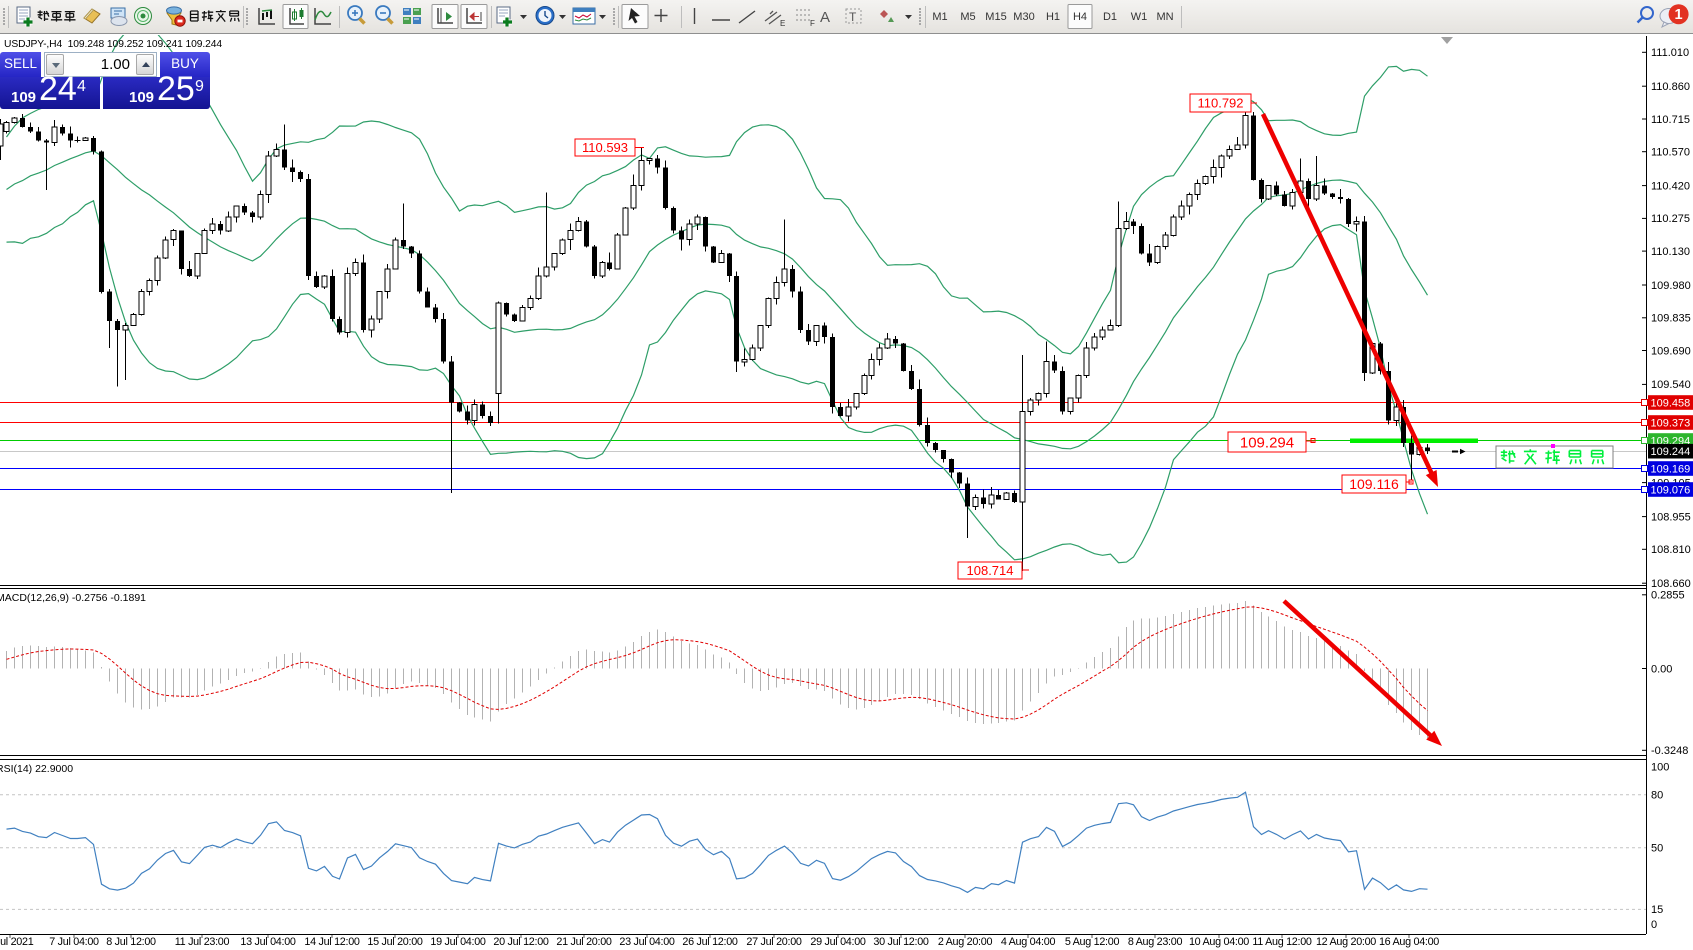 The width and height of the screenshot is (1693, 950). What do you see at coordinates (1023, 17) in the screenshot?
I see `svg-text: M30` at bounding box center [1023, 17].